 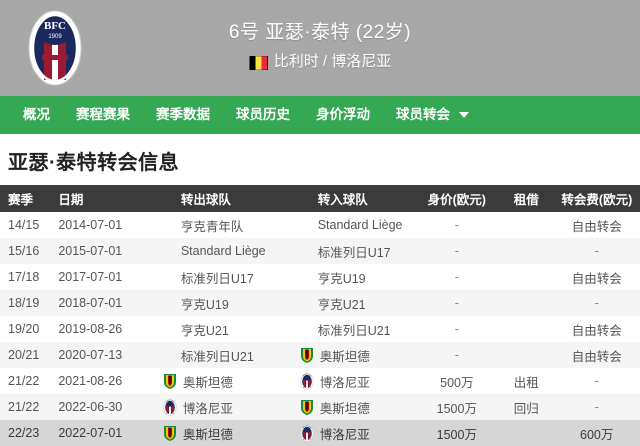 I want to click on table-header: 赛季 日期 转出球队 转入球队 身价(欧元) 租借 转会费(欧元), so click(x=320, y=198).